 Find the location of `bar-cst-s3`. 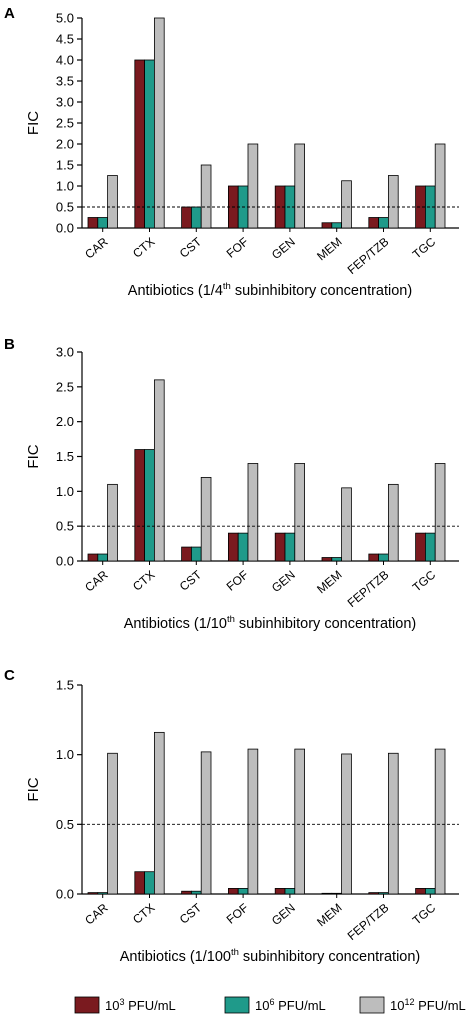

bar-cst-s3 is located at coordinates (206, 823).